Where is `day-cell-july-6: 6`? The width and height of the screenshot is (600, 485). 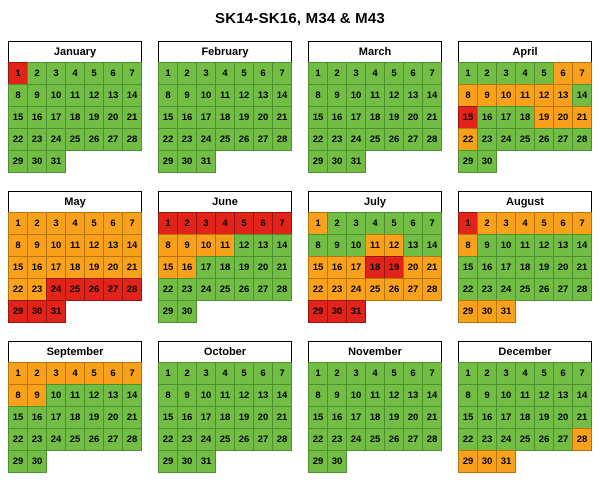
day-cell-july-6: 6 is located at coordinates (413, 223).